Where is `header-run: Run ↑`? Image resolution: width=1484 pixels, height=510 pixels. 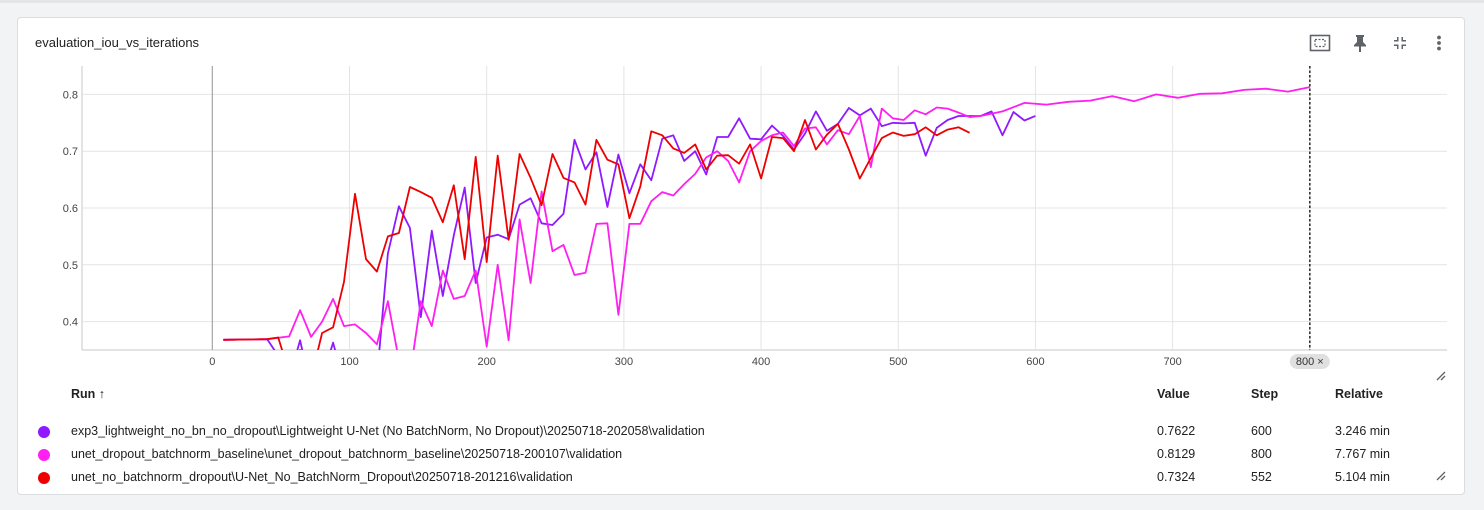
header-run: Run ↑ is located at coordinates (88, 394).